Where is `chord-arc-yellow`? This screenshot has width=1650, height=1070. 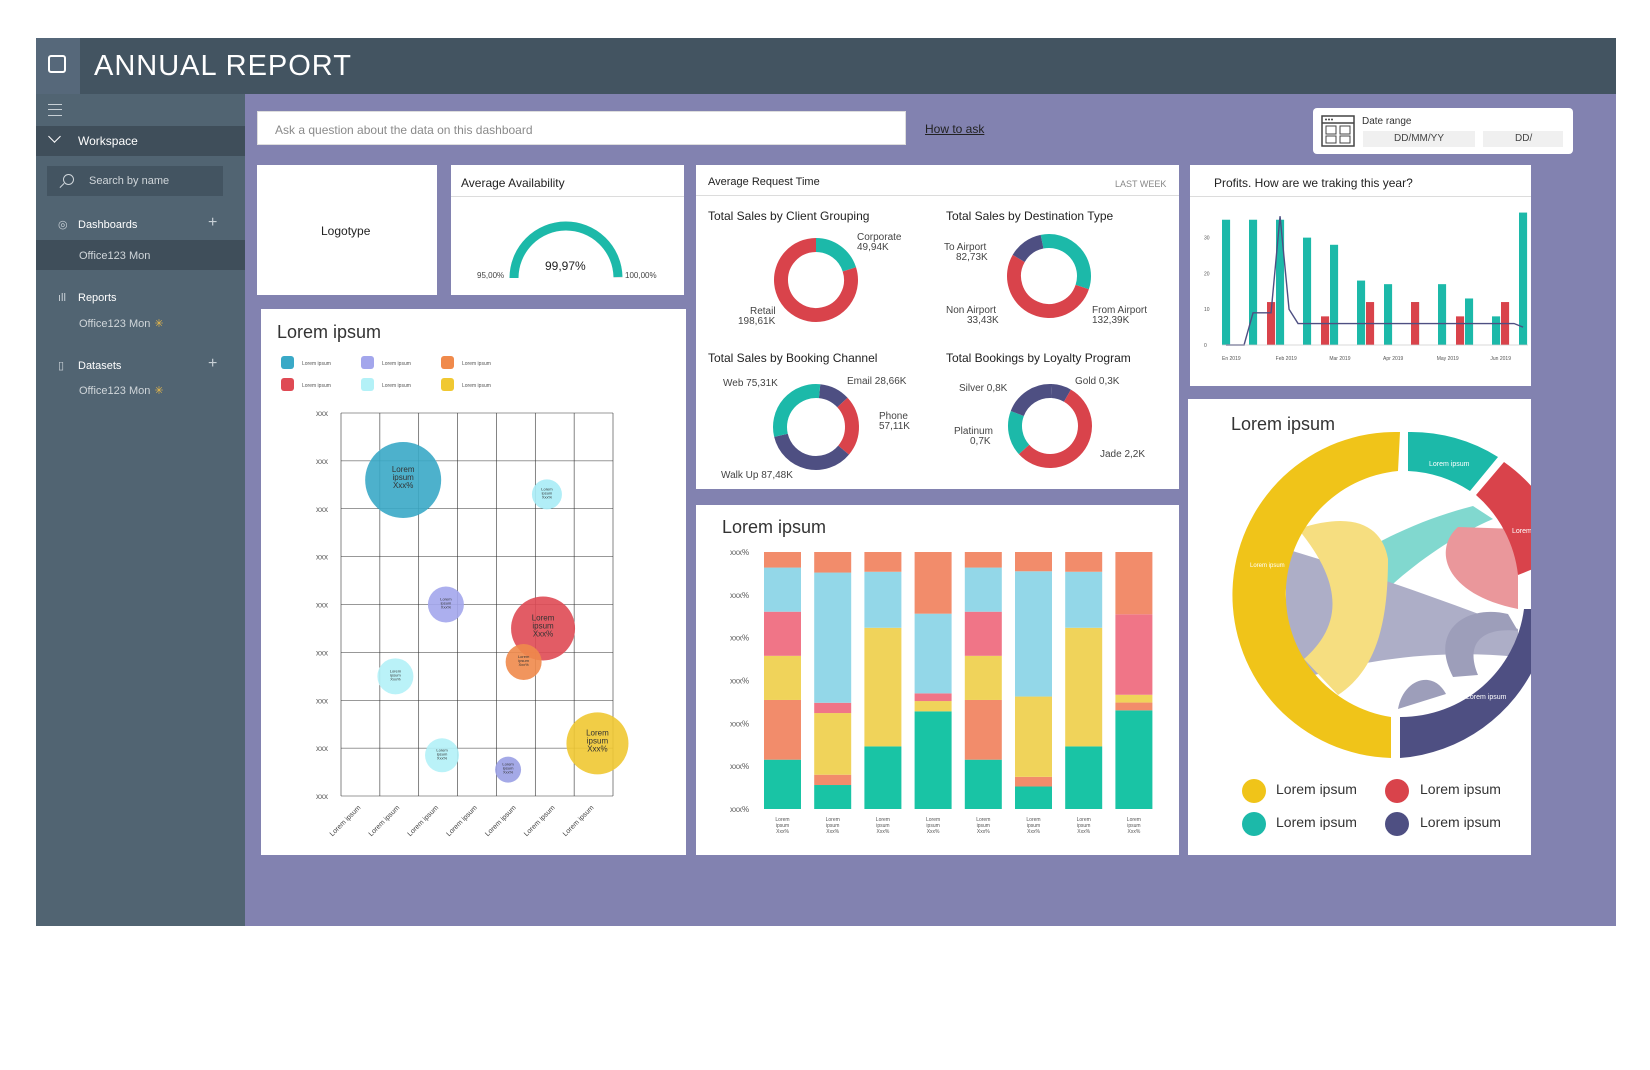
chord-arc-yellow is located at coordinates (1316, 594).